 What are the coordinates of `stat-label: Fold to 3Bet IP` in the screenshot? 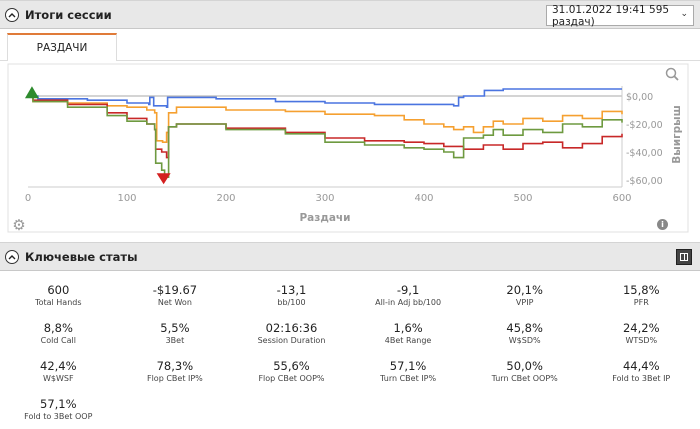 It's located at (641, 378).